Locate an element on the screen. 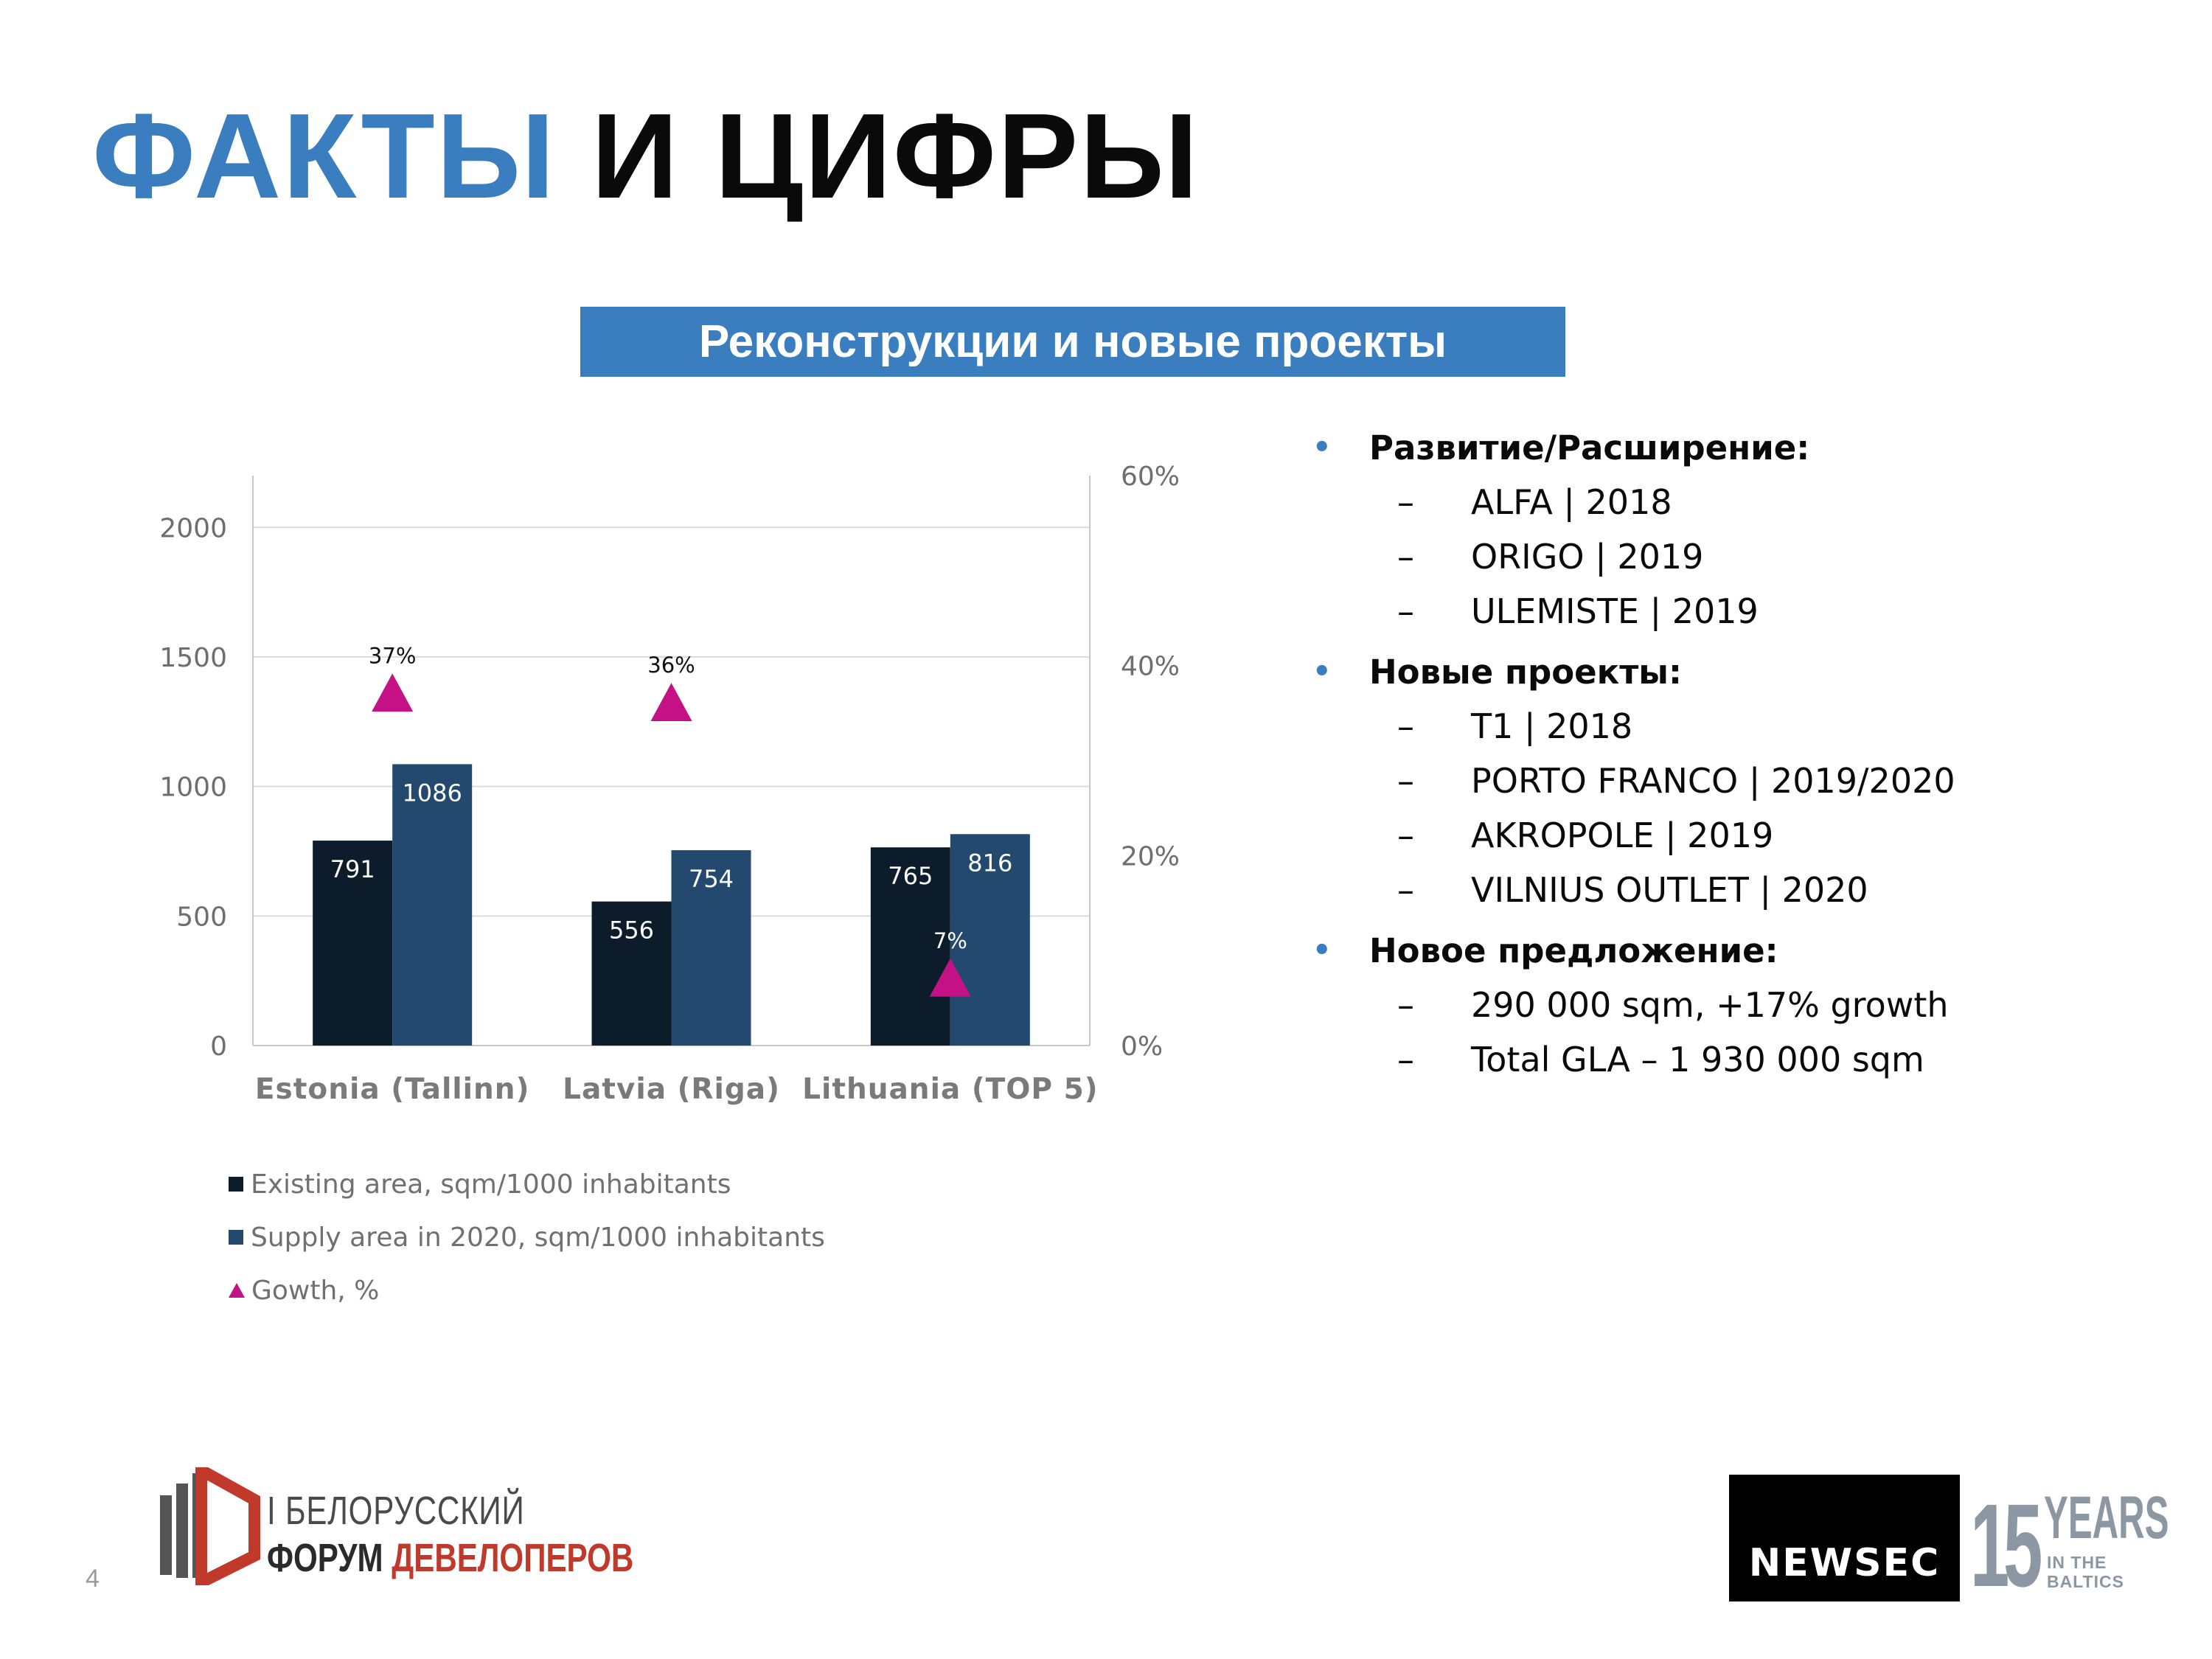 This screenshot has width=2212, height=1659. bullet-heading: Новое предложение: is located at coordinates (1573, 950).